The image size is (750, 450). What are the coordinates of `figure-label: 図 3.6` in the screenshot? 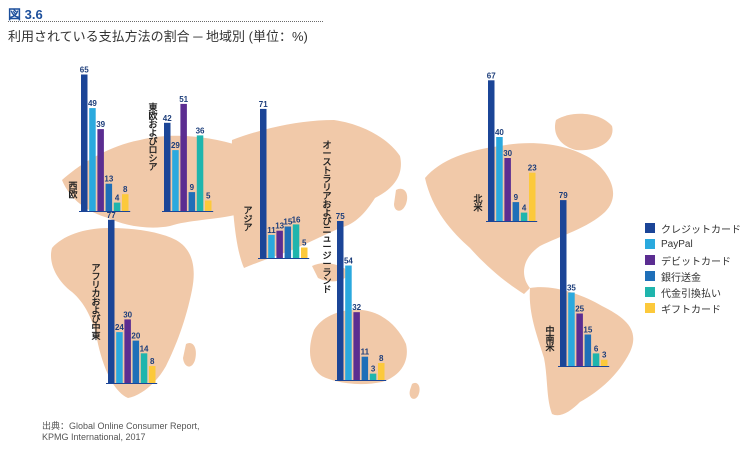 It's located at (25, 14).